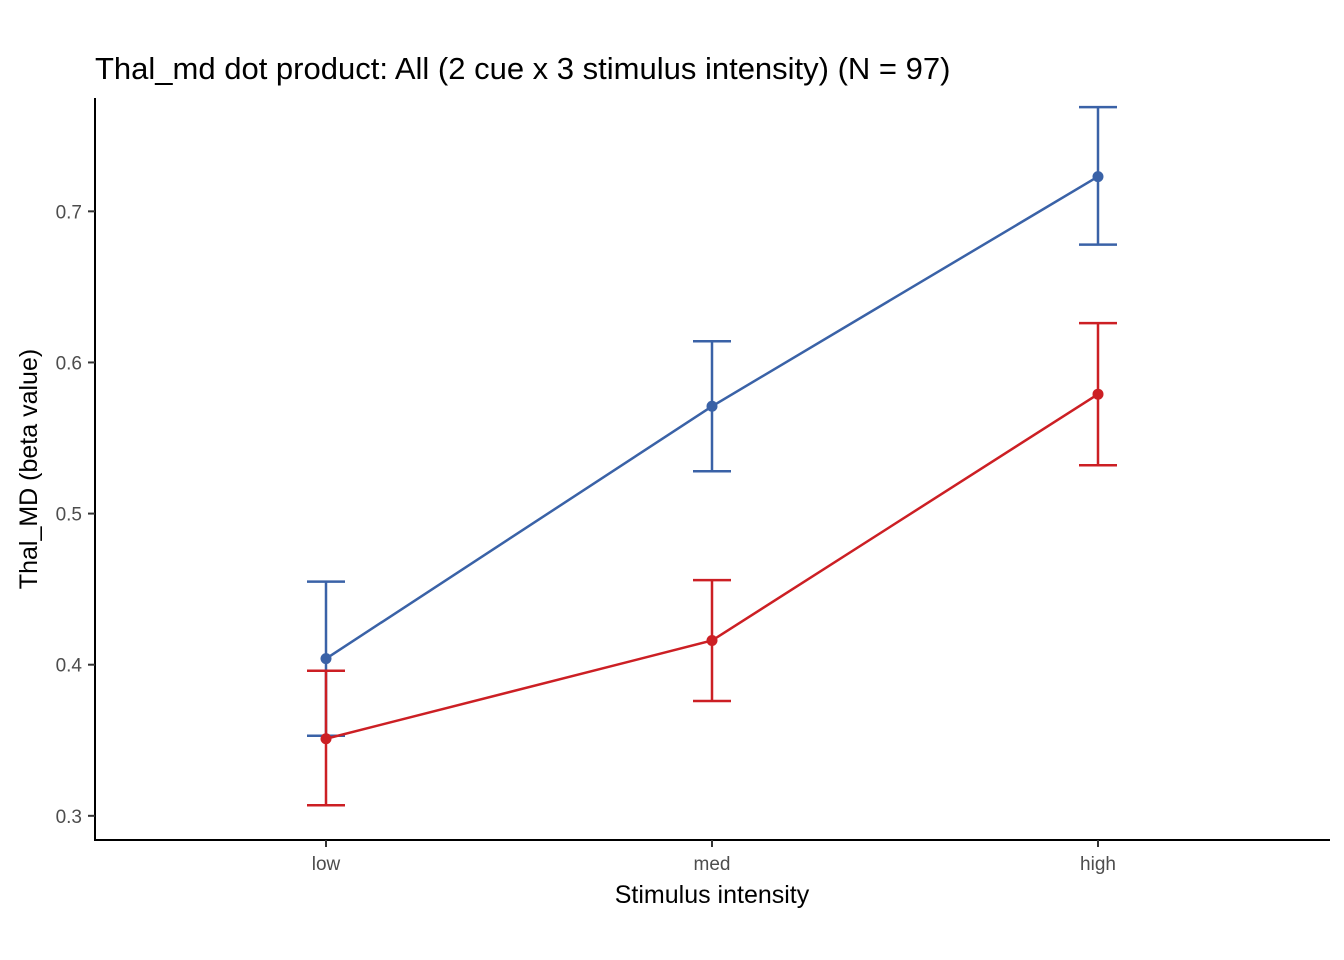 This screenshot has height=960, width=1344. I want to click on x-axis-ticks: low med high, so click(714, 857).